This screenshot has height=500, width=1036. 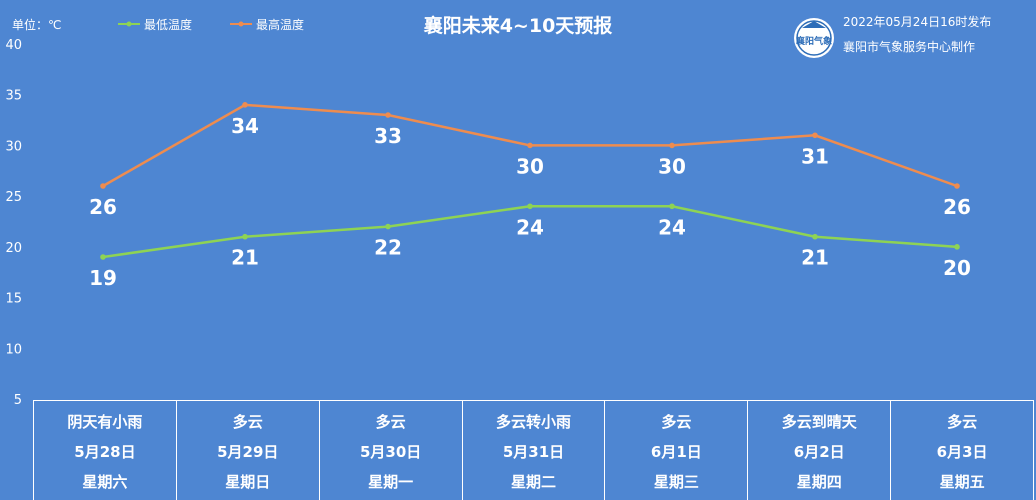 What do you see at coordinates (957, 268) in the screenshot?
I see `data-label: 20` at bounding box center [957, 268].